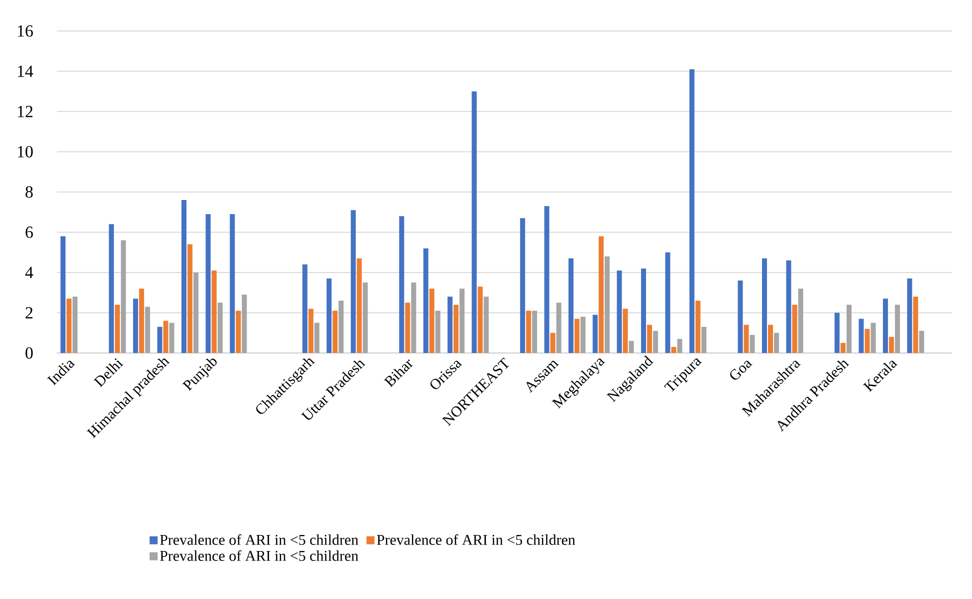  What do you see at coordinates (26, 71) in the screenshot?
I see `y-tick-label: 14` at bounding box center [26, 71].